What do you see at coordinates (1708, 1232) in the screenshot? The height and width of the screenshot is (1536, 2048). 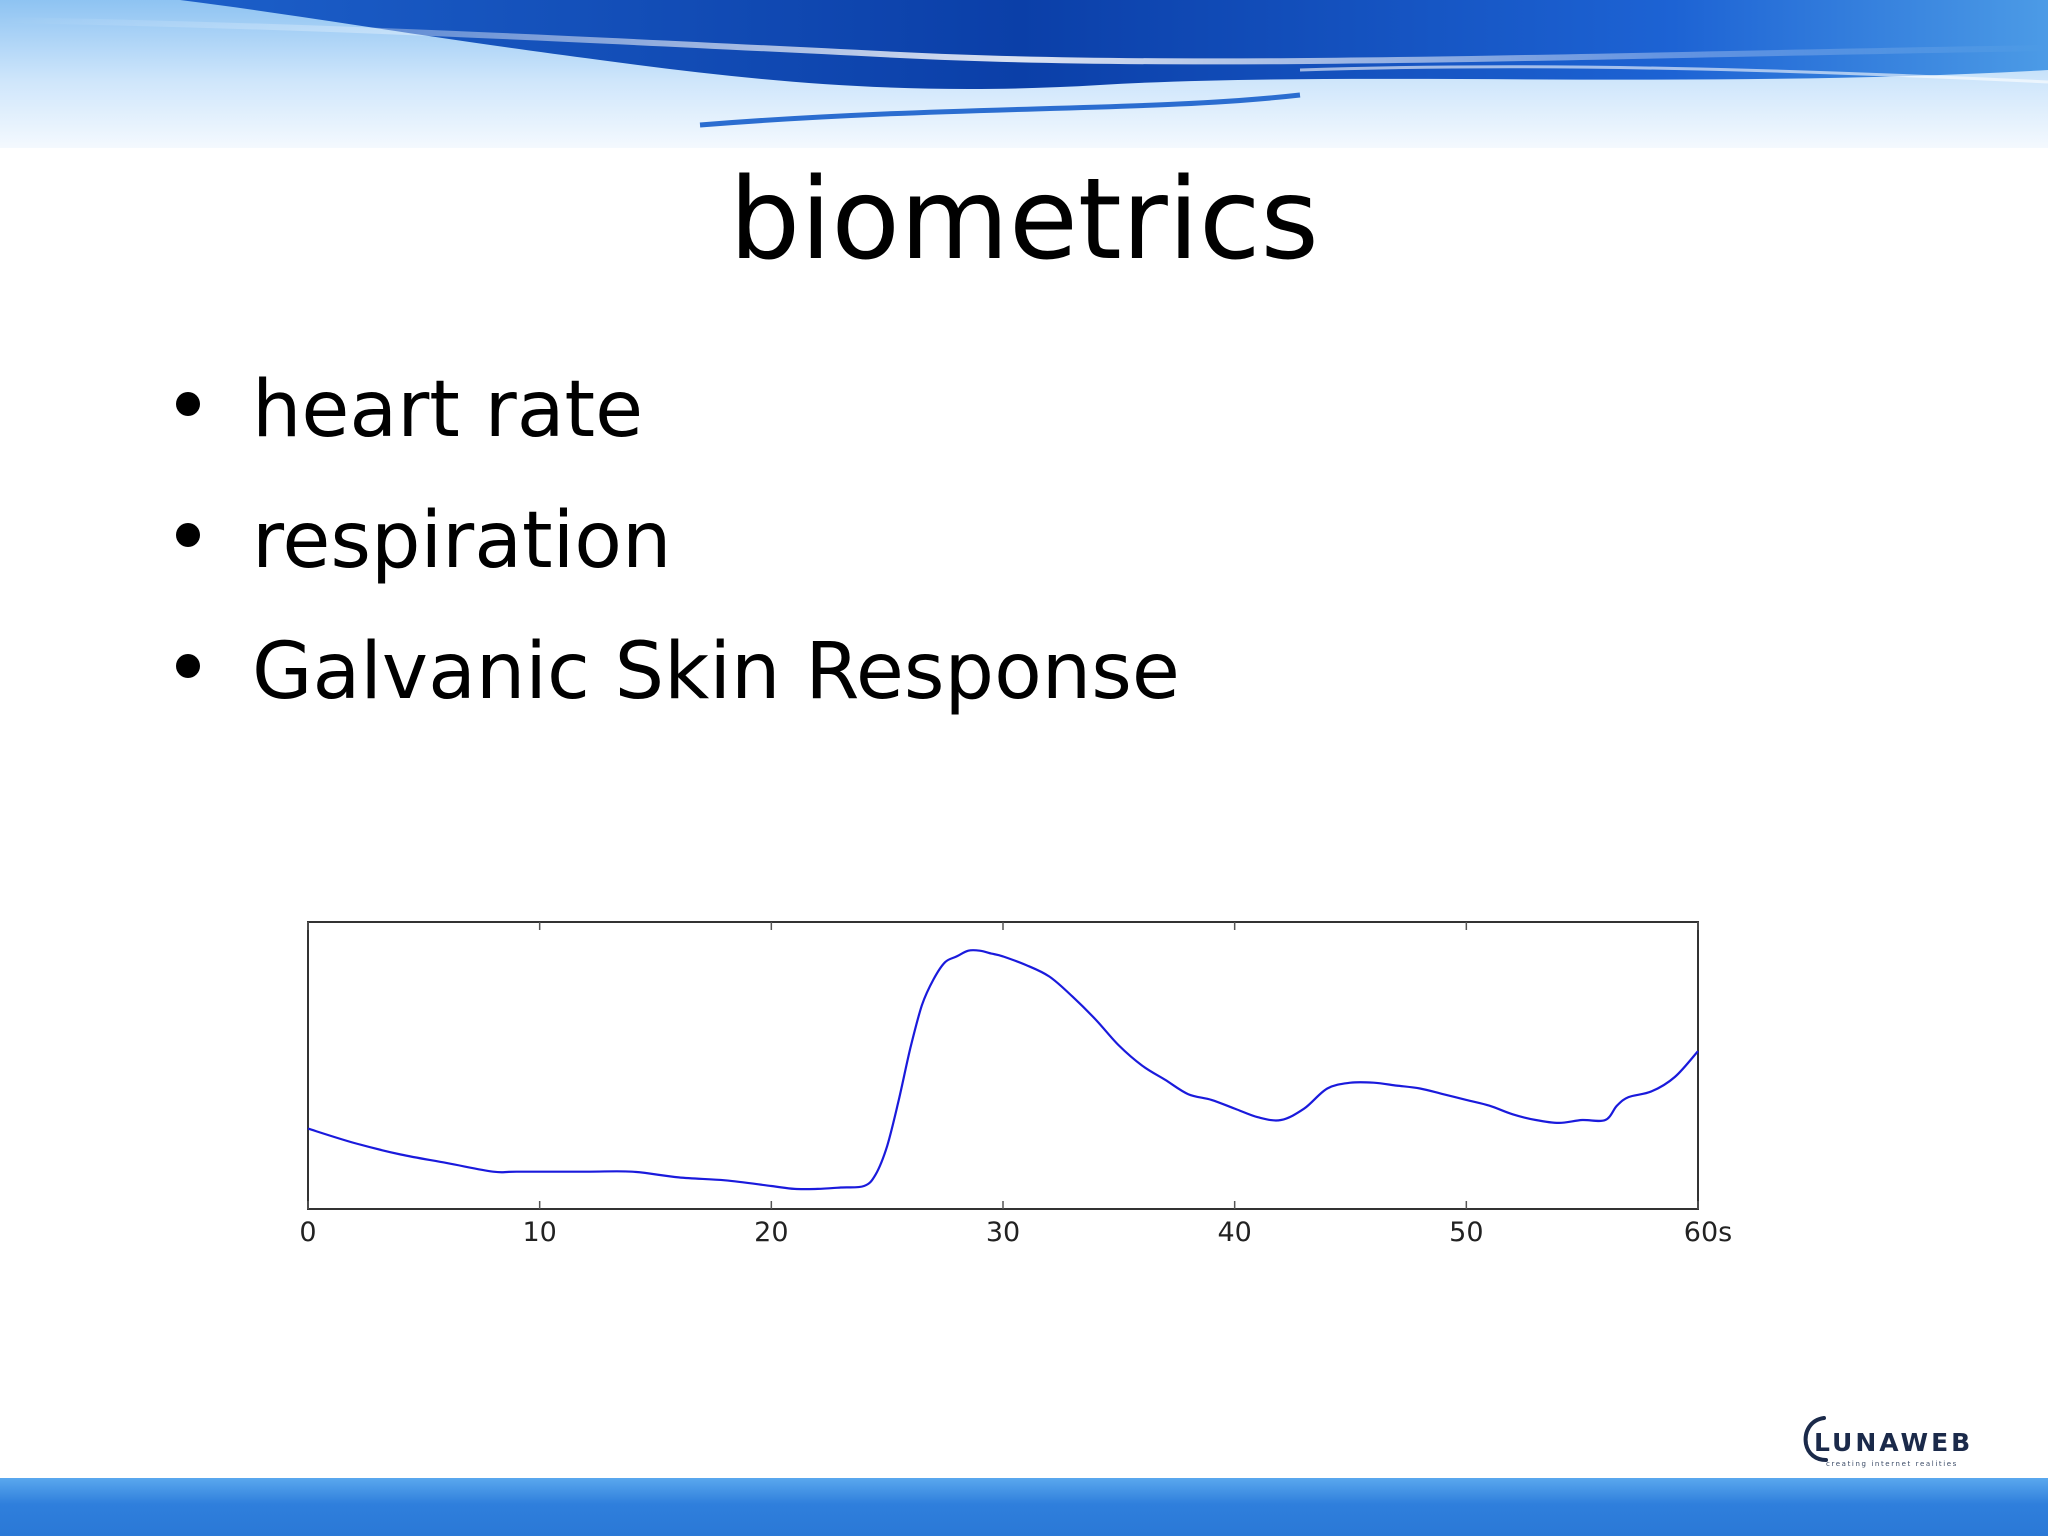 I see `x-tick-label: 60s` at bounding box center [1708, 1232].